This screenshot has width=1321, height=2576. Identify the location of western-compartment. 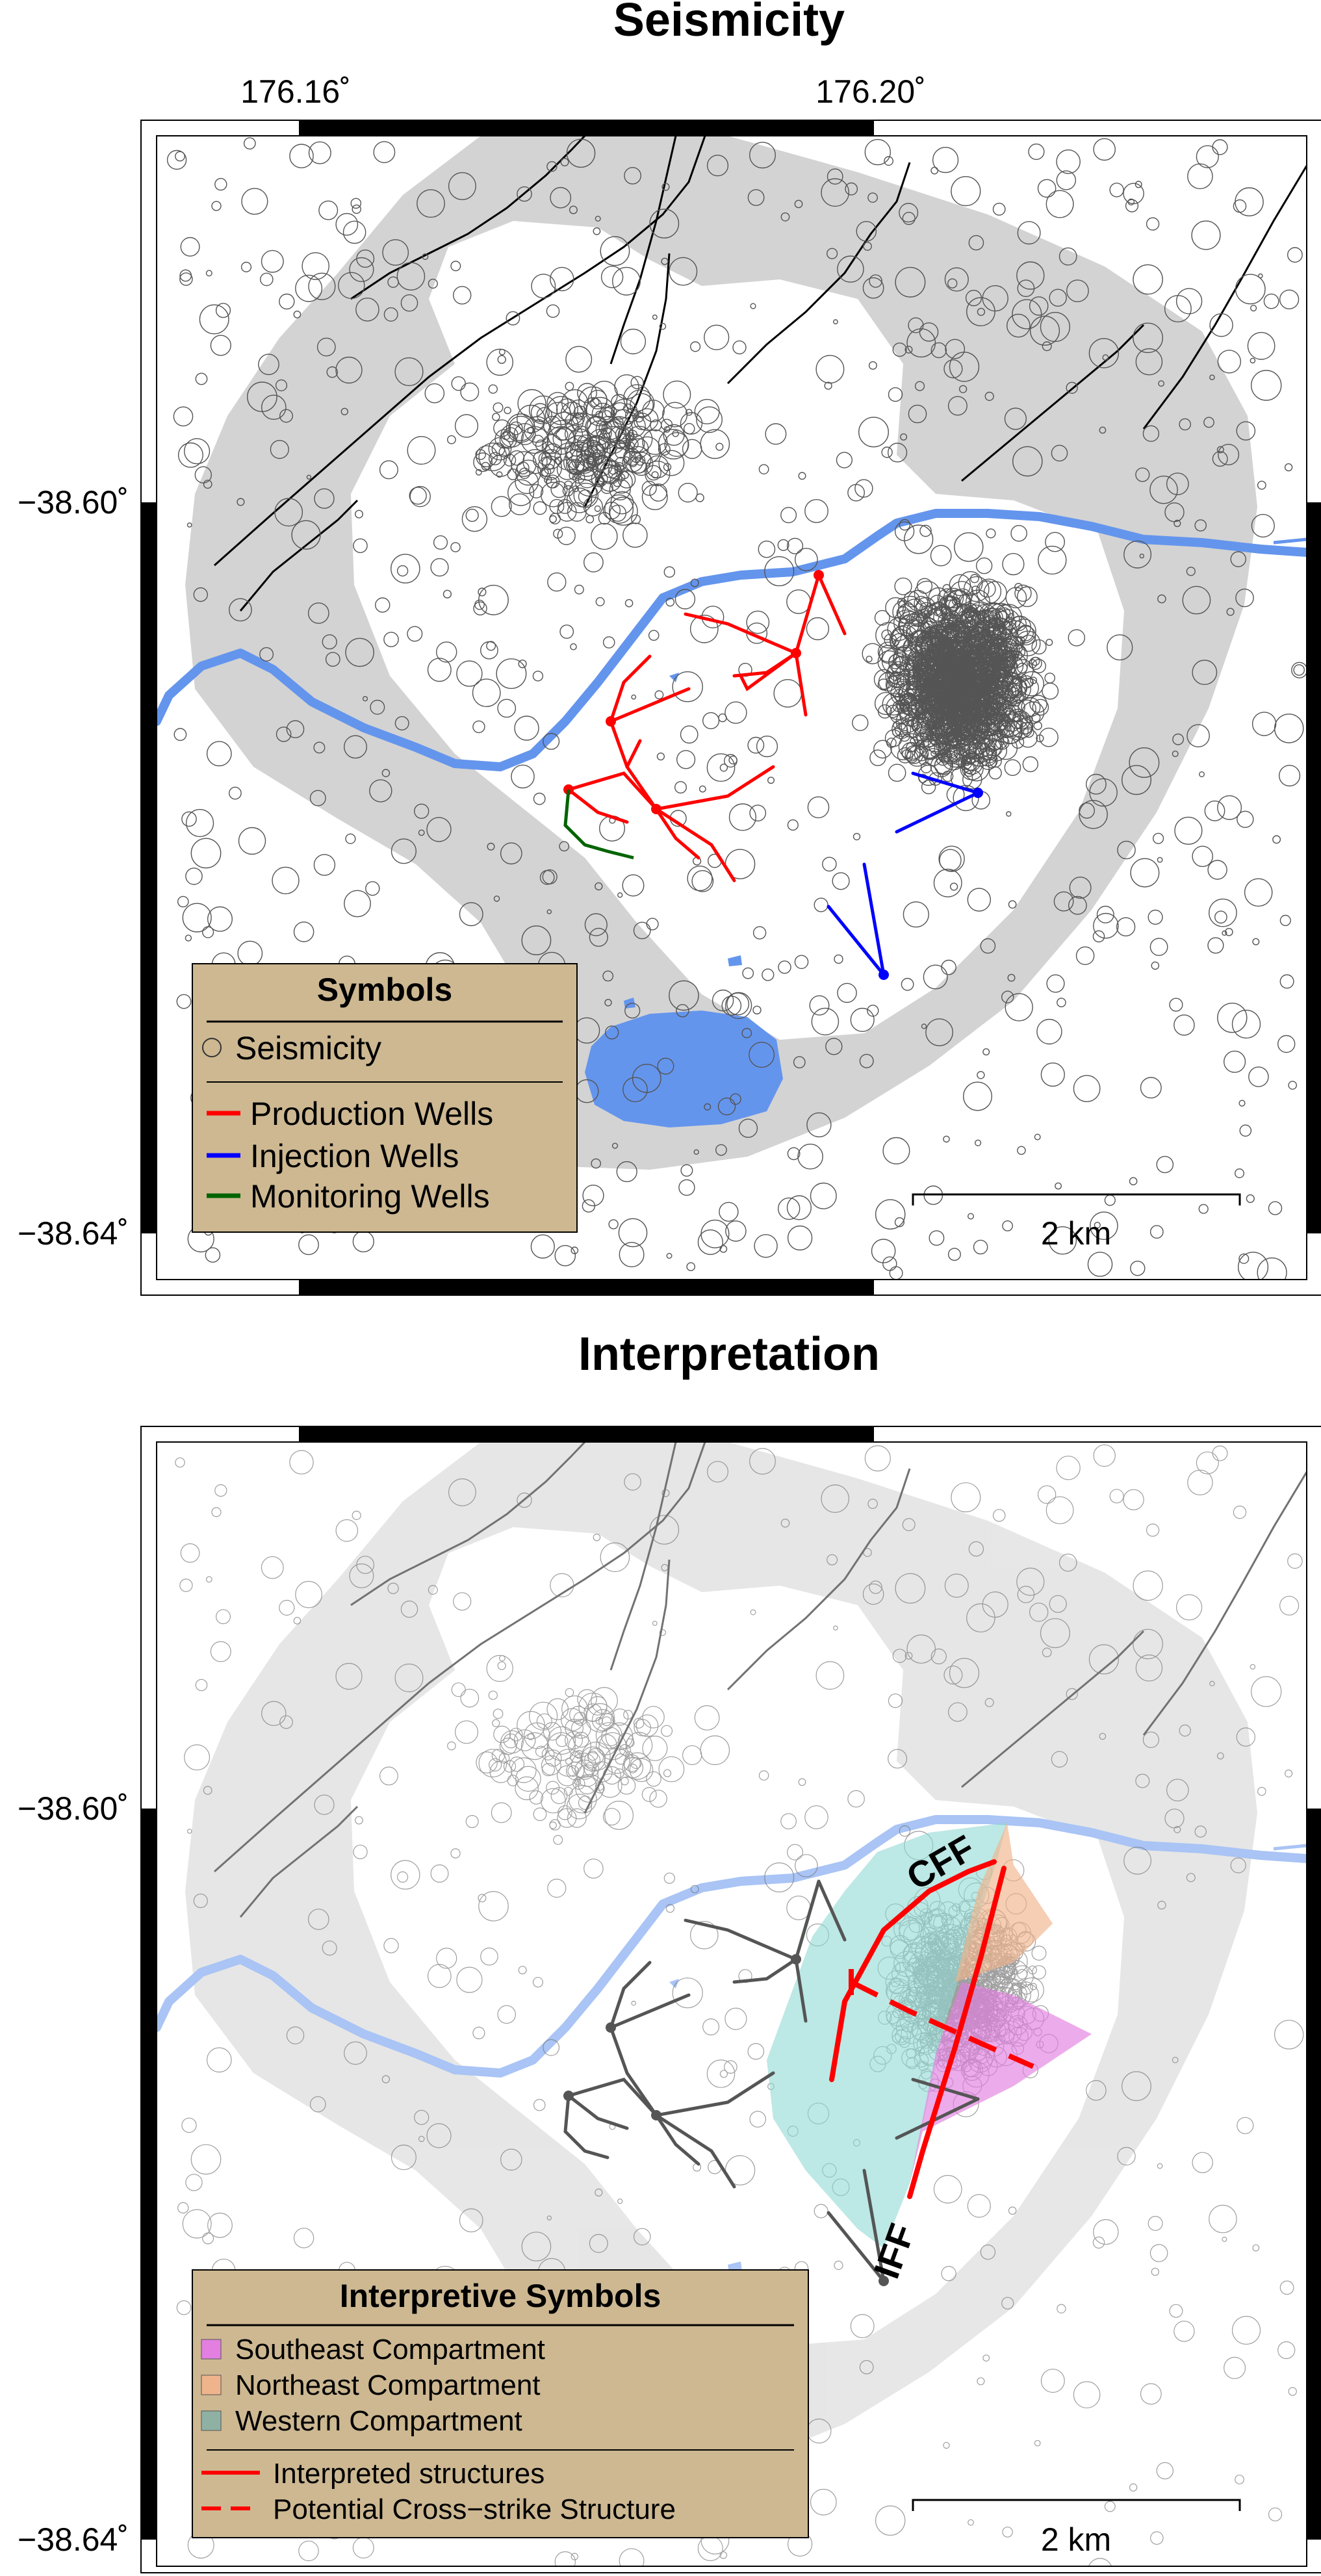
(887, 2036).